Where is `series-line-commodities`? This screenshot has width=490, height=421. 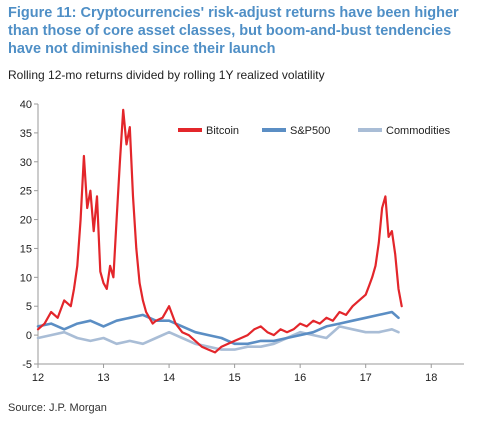
series-line-commodities is located at coordinates (218, 338).